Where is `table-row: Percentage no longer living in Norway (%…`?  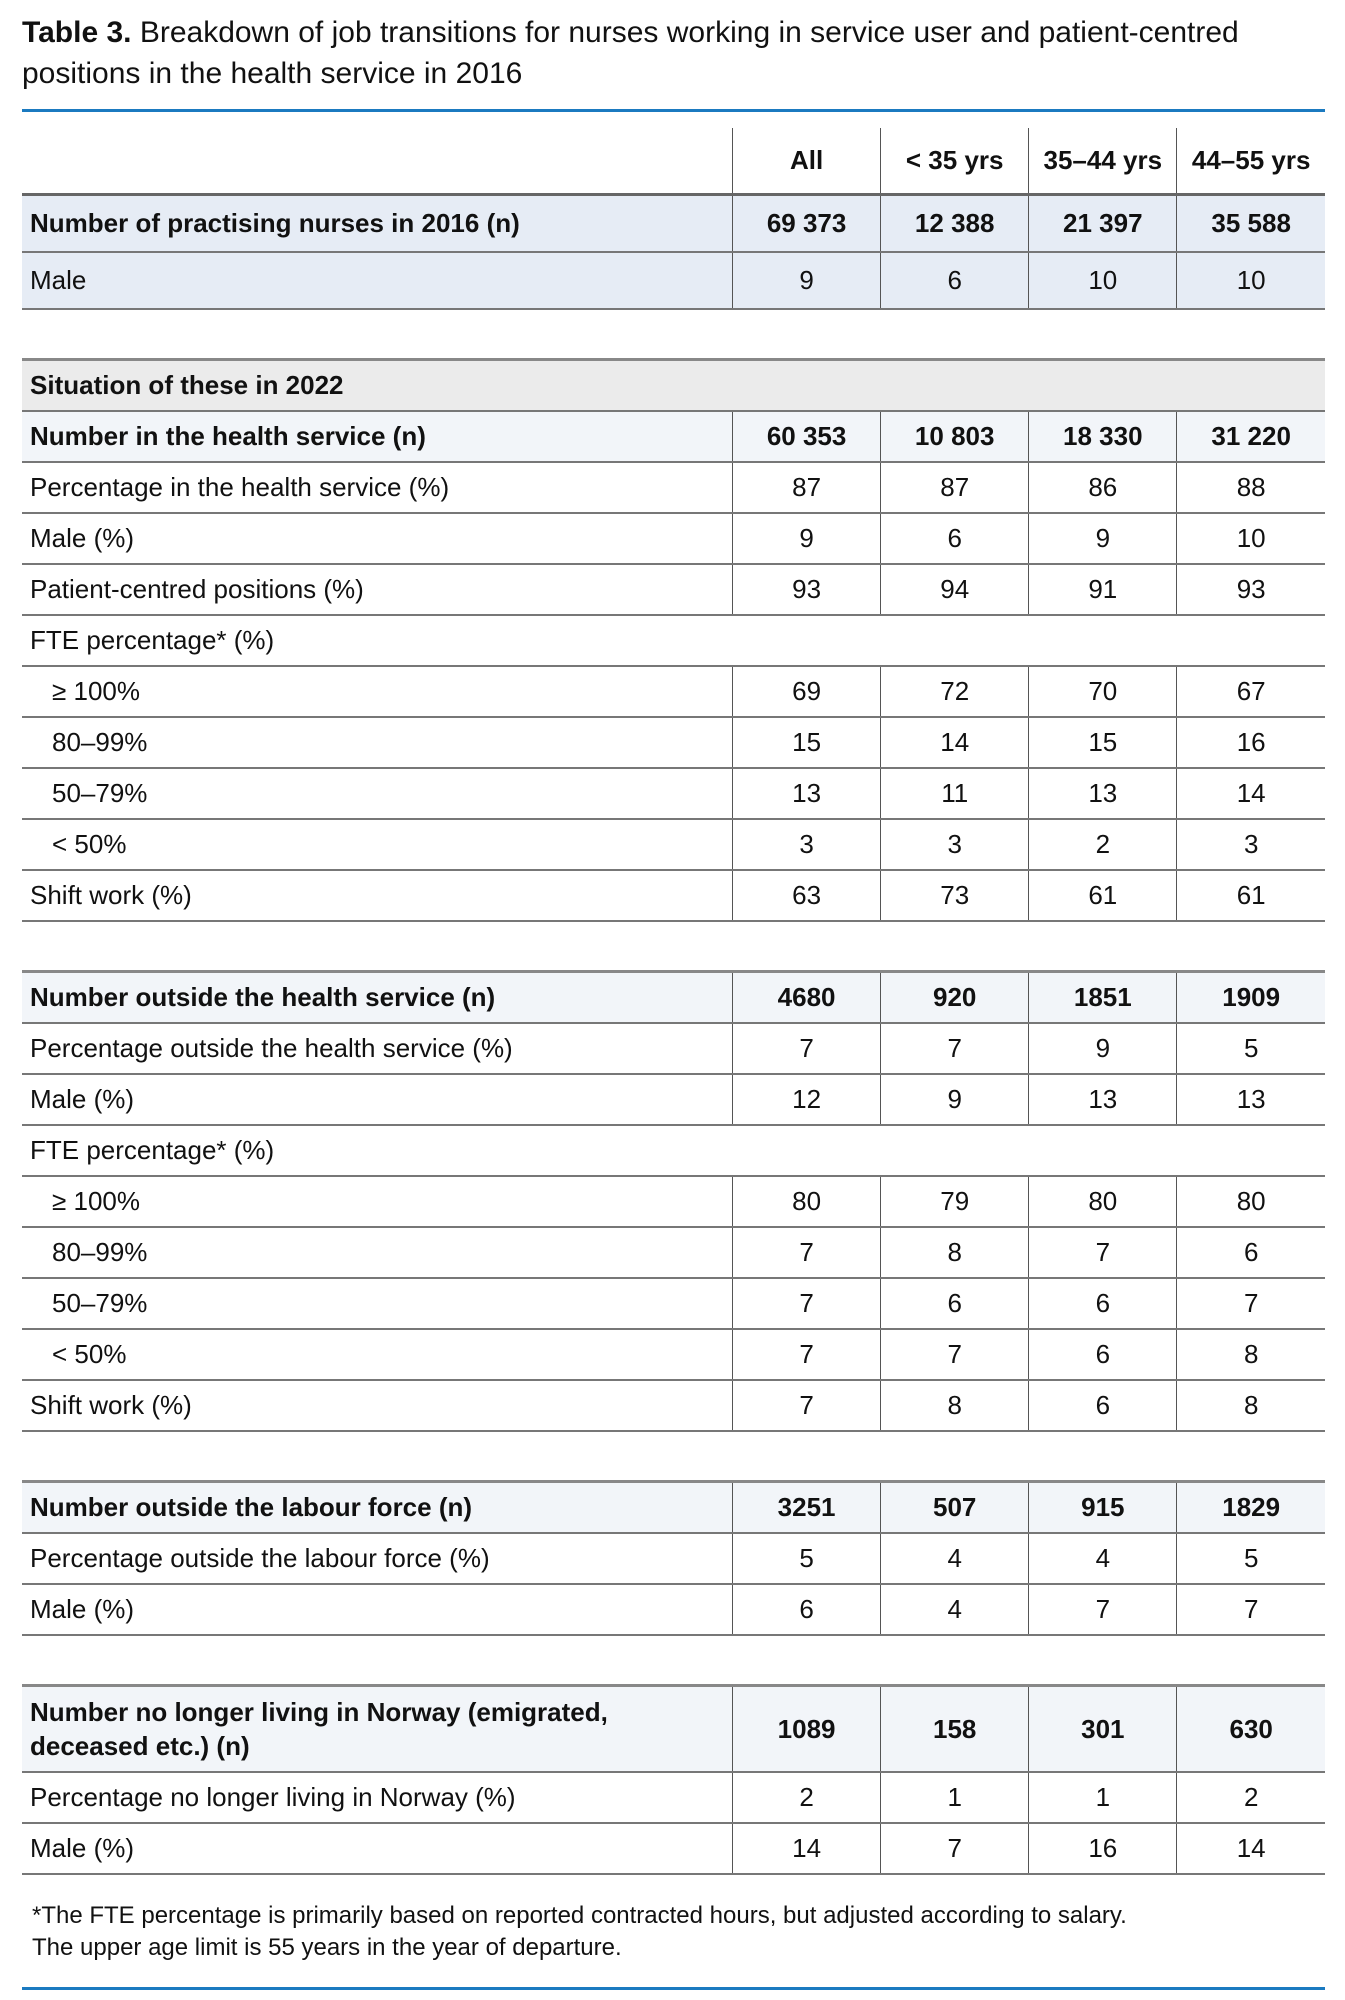
table-row: Percentage no longer living in Norway (%… is located at coordinates (673, 1798).